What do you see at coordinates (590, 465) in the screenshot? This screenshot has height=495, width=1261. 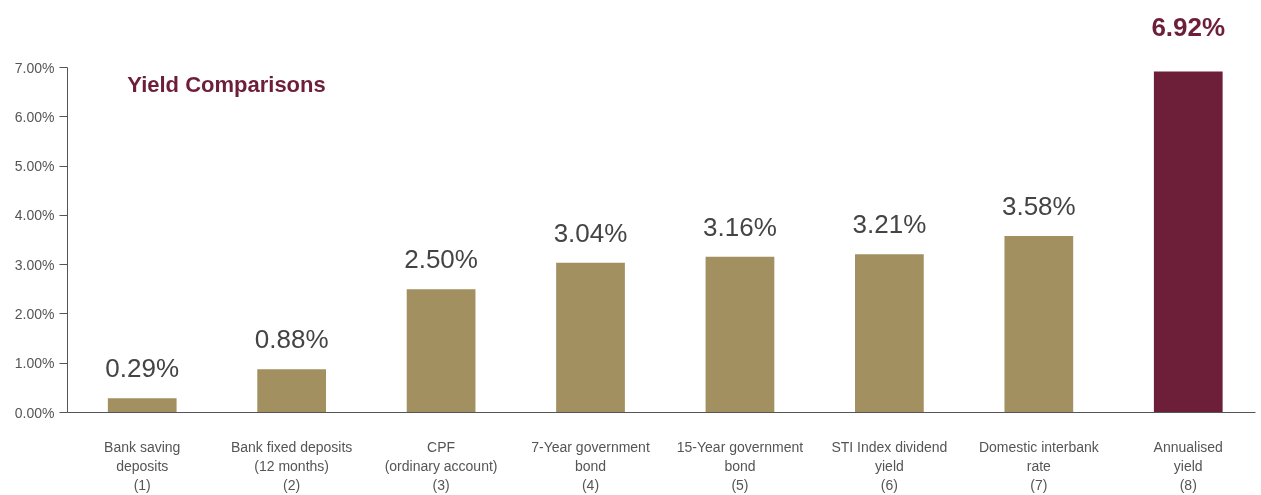 I see `x-tick-label: 7-Year government bond (4)` at bounding box center [590, 465].